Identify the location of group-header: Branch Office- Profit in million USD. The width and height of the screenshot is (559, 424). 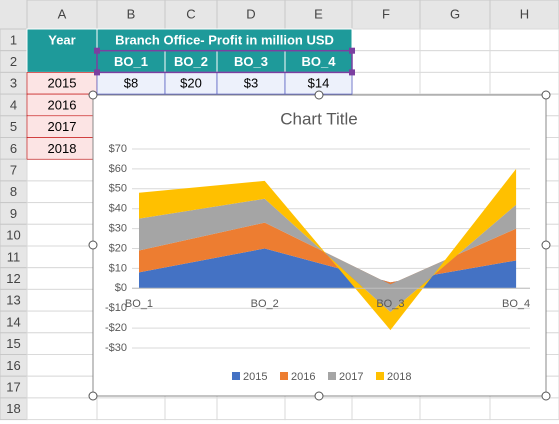
(224, 39).